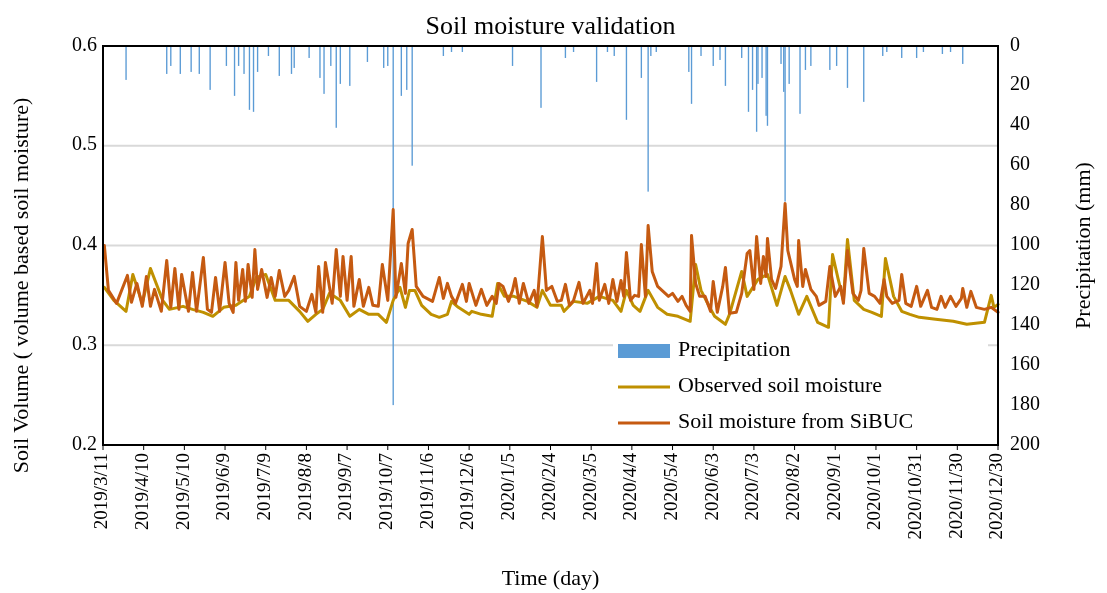 The image size is (1107, 593). What do you see at coordinates (223, 487) in the screenshot?
I see `x-tick-label: 2019/6/9` at bounding box center [223, 487].